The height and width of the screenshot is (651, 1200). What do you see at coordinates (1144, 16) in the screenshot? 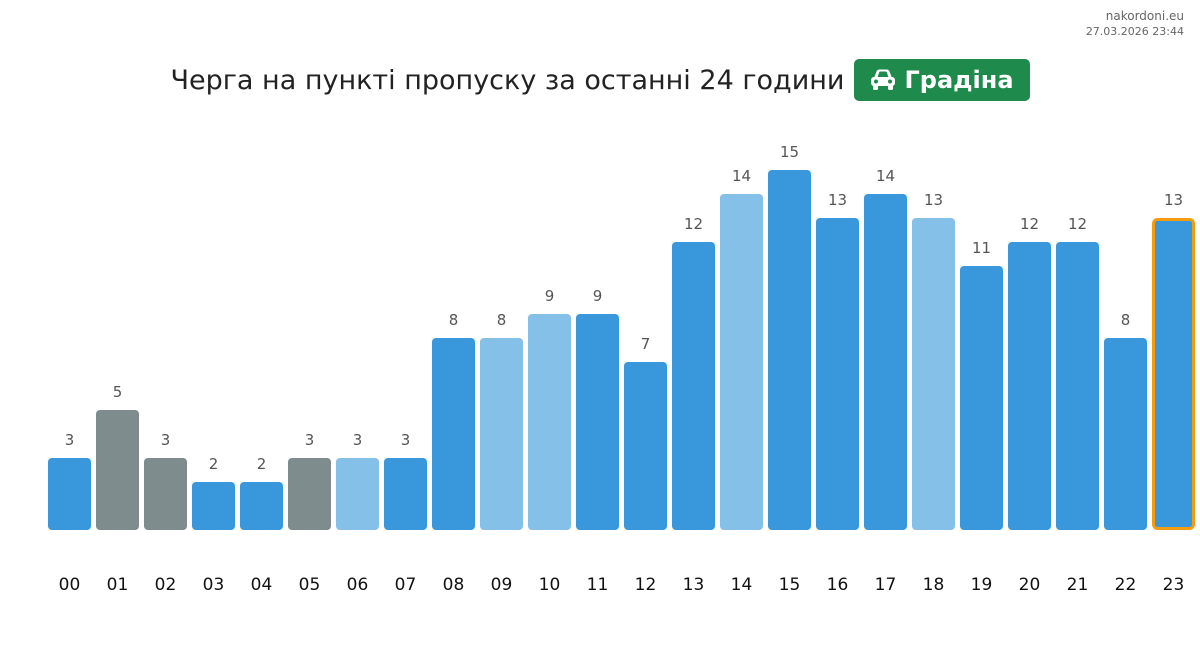
I see `source-site: nakordoni.eu` at bounding box center [1144, 16].